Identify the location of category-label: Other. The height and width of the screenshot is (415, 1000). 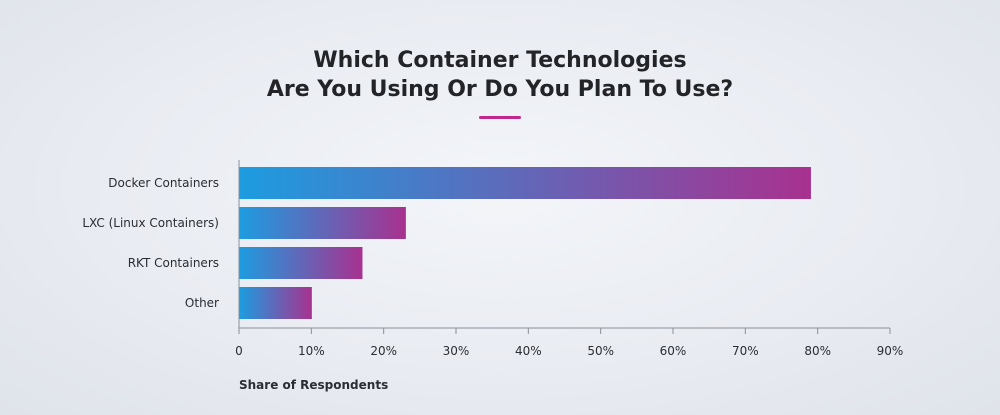
(202, 303).